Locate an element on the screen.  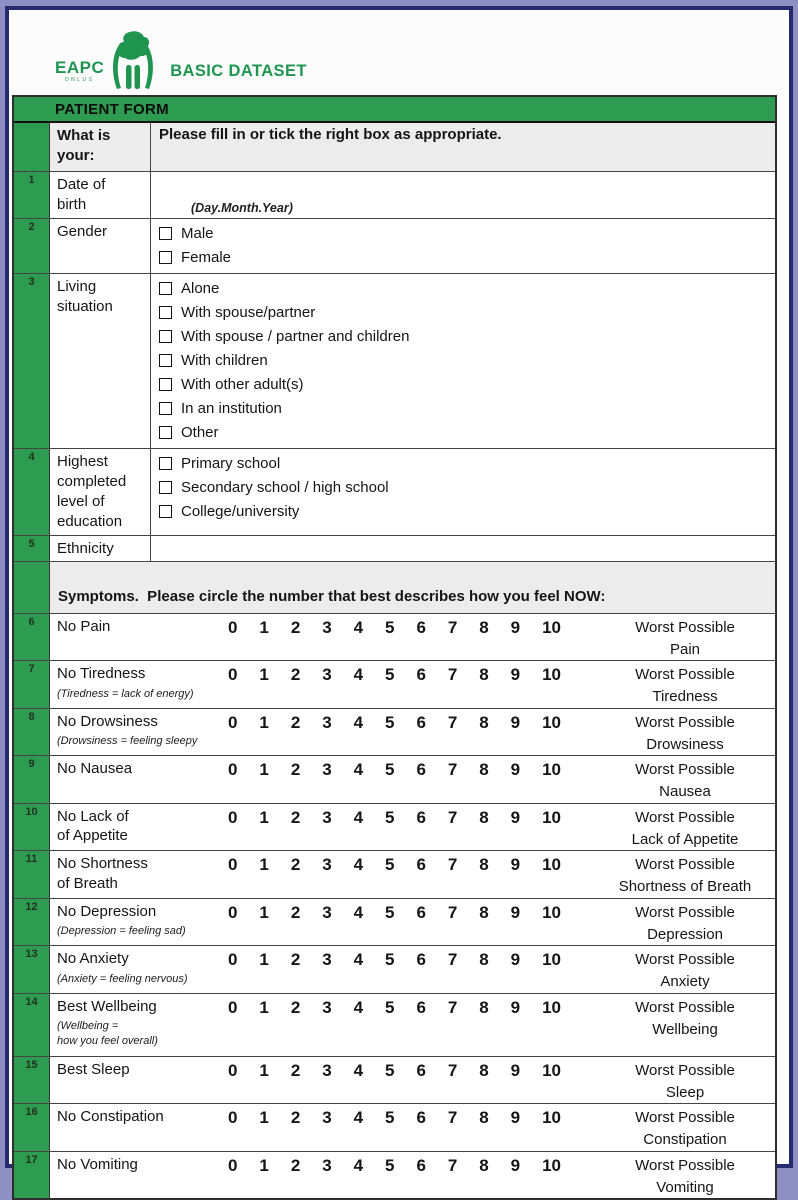
institution-checkbox is located at coordinates (165, 408).